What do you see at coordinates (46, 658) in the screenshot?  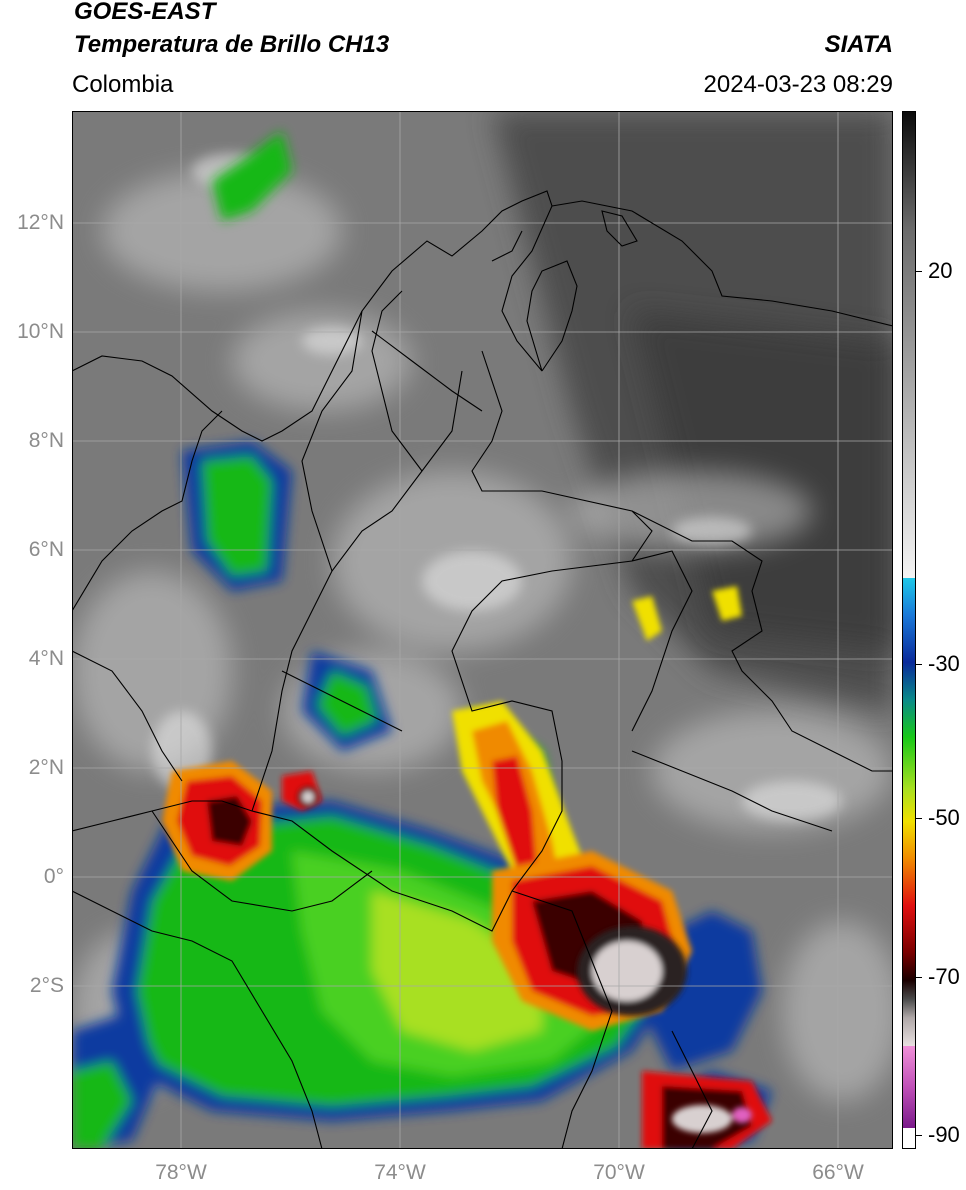 I see `lat-label-4n: 4°N` at bounding box center [46, 658].